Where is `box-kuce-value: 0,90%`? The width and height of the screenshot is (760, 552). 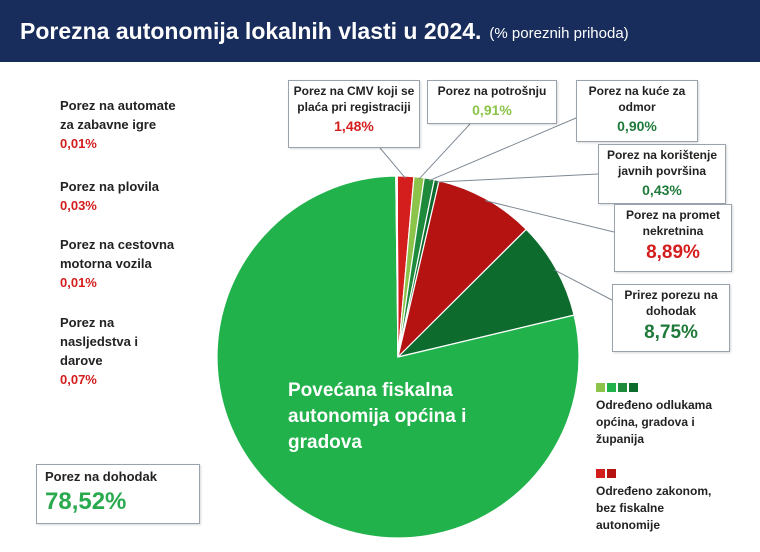 box-kuce-value: 0,90% is located at coordinates (637, 126).